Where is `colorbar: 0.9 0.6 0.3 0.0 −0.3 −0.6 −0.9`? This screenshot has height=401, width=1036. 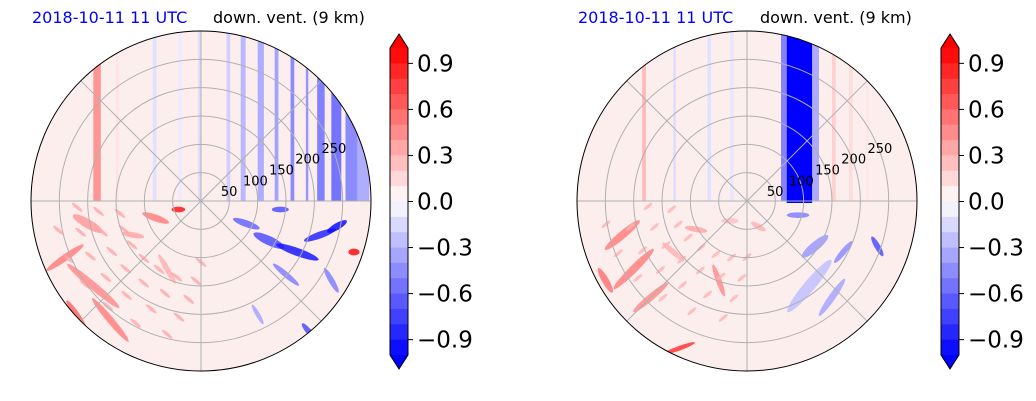 colorbar: 0.9 0.6 0.3 0.0 −0.3 −0.6 −0.9 is located at coordinates (431, 201).